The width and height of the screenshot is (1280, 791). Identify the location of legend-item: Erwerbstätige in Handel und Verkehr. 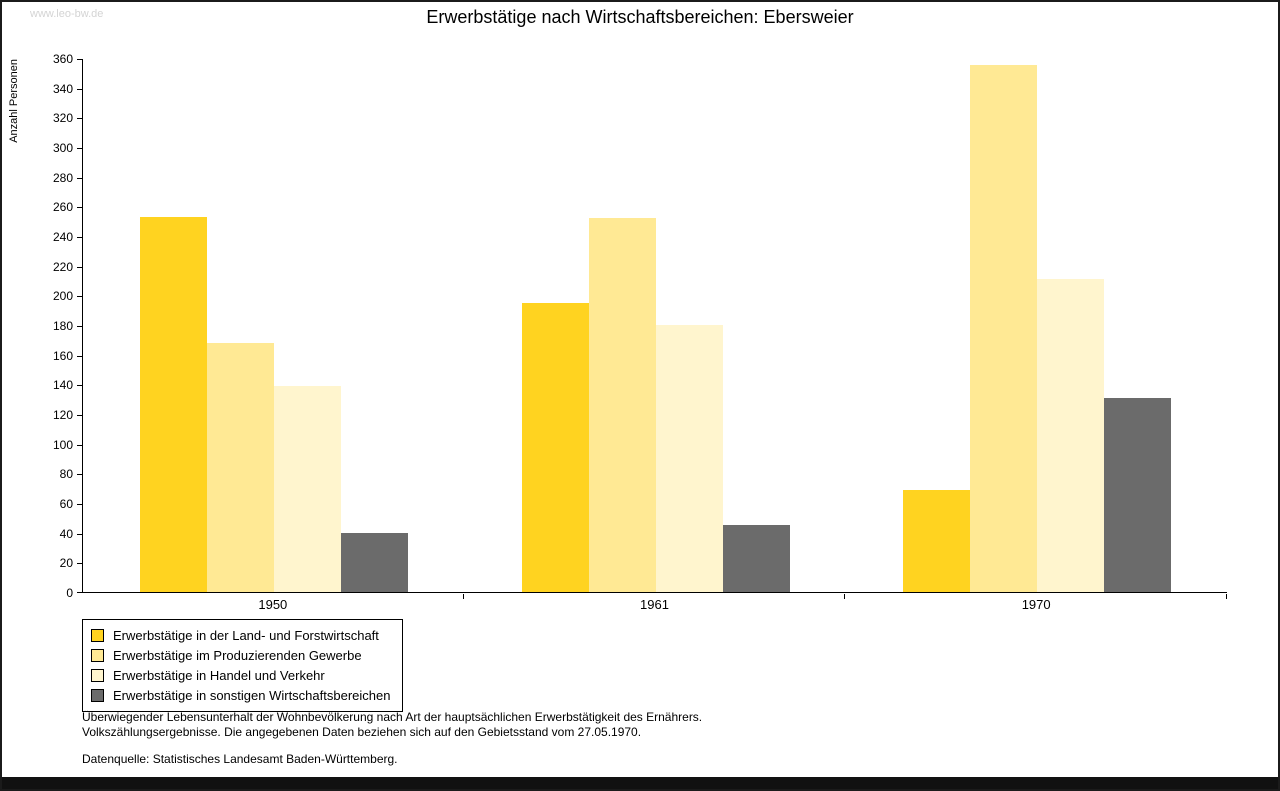
(240, 675).